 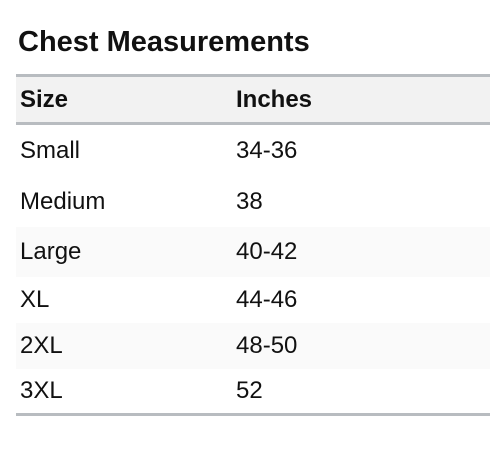 I want to click on table-row: 2XL 48-50, so click(x=253, y=346).